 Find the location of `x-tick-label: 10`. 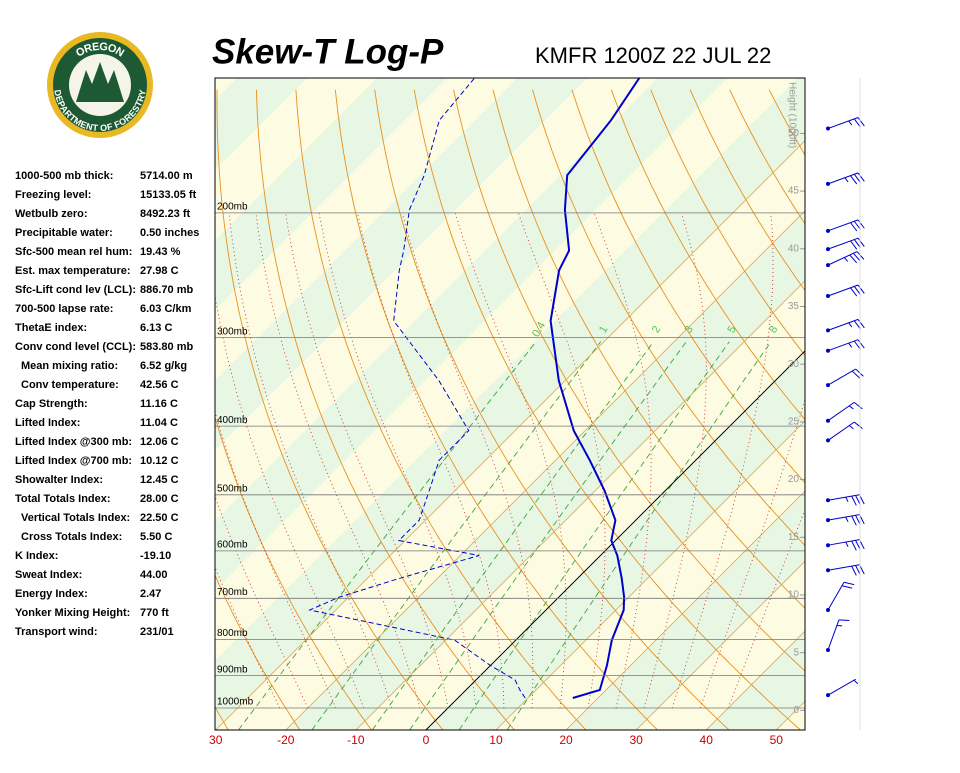

x-tick-label: 10 is located at coordinates (496, 740).